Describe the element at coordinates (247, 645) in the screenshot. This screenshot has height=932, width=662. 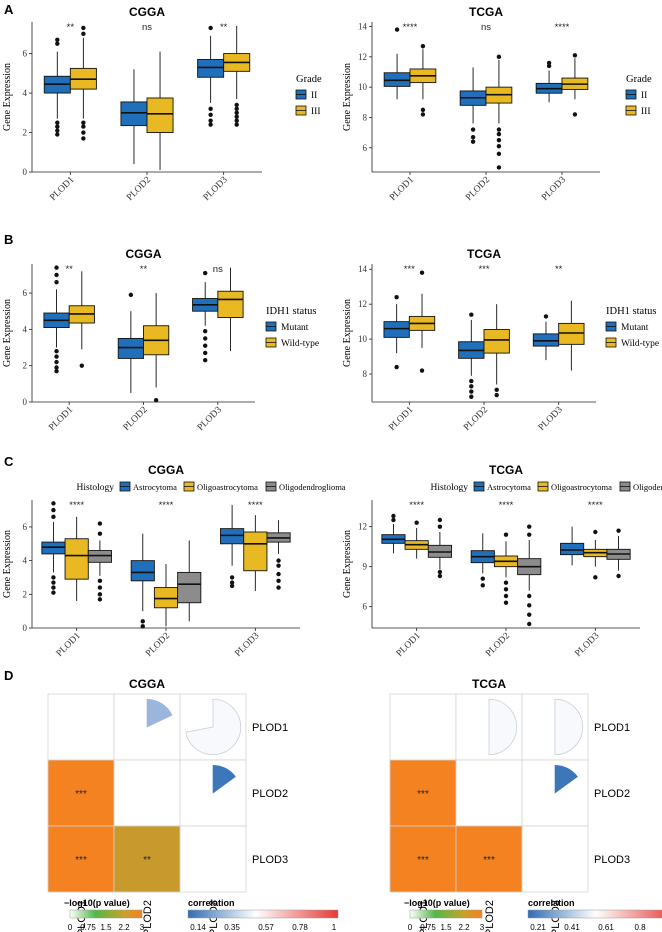
I see `x-tick-label: PLOD3` at that location.